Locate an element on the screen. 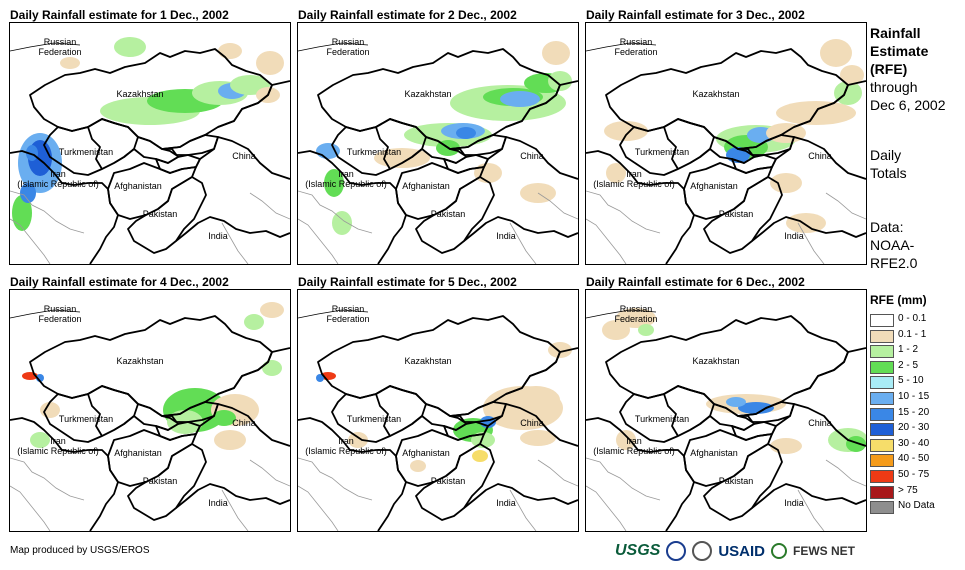 This screenshot has width=965, height=570. partner-logos: USGS USAID FEWS NET is located at coordinates (735, 551).